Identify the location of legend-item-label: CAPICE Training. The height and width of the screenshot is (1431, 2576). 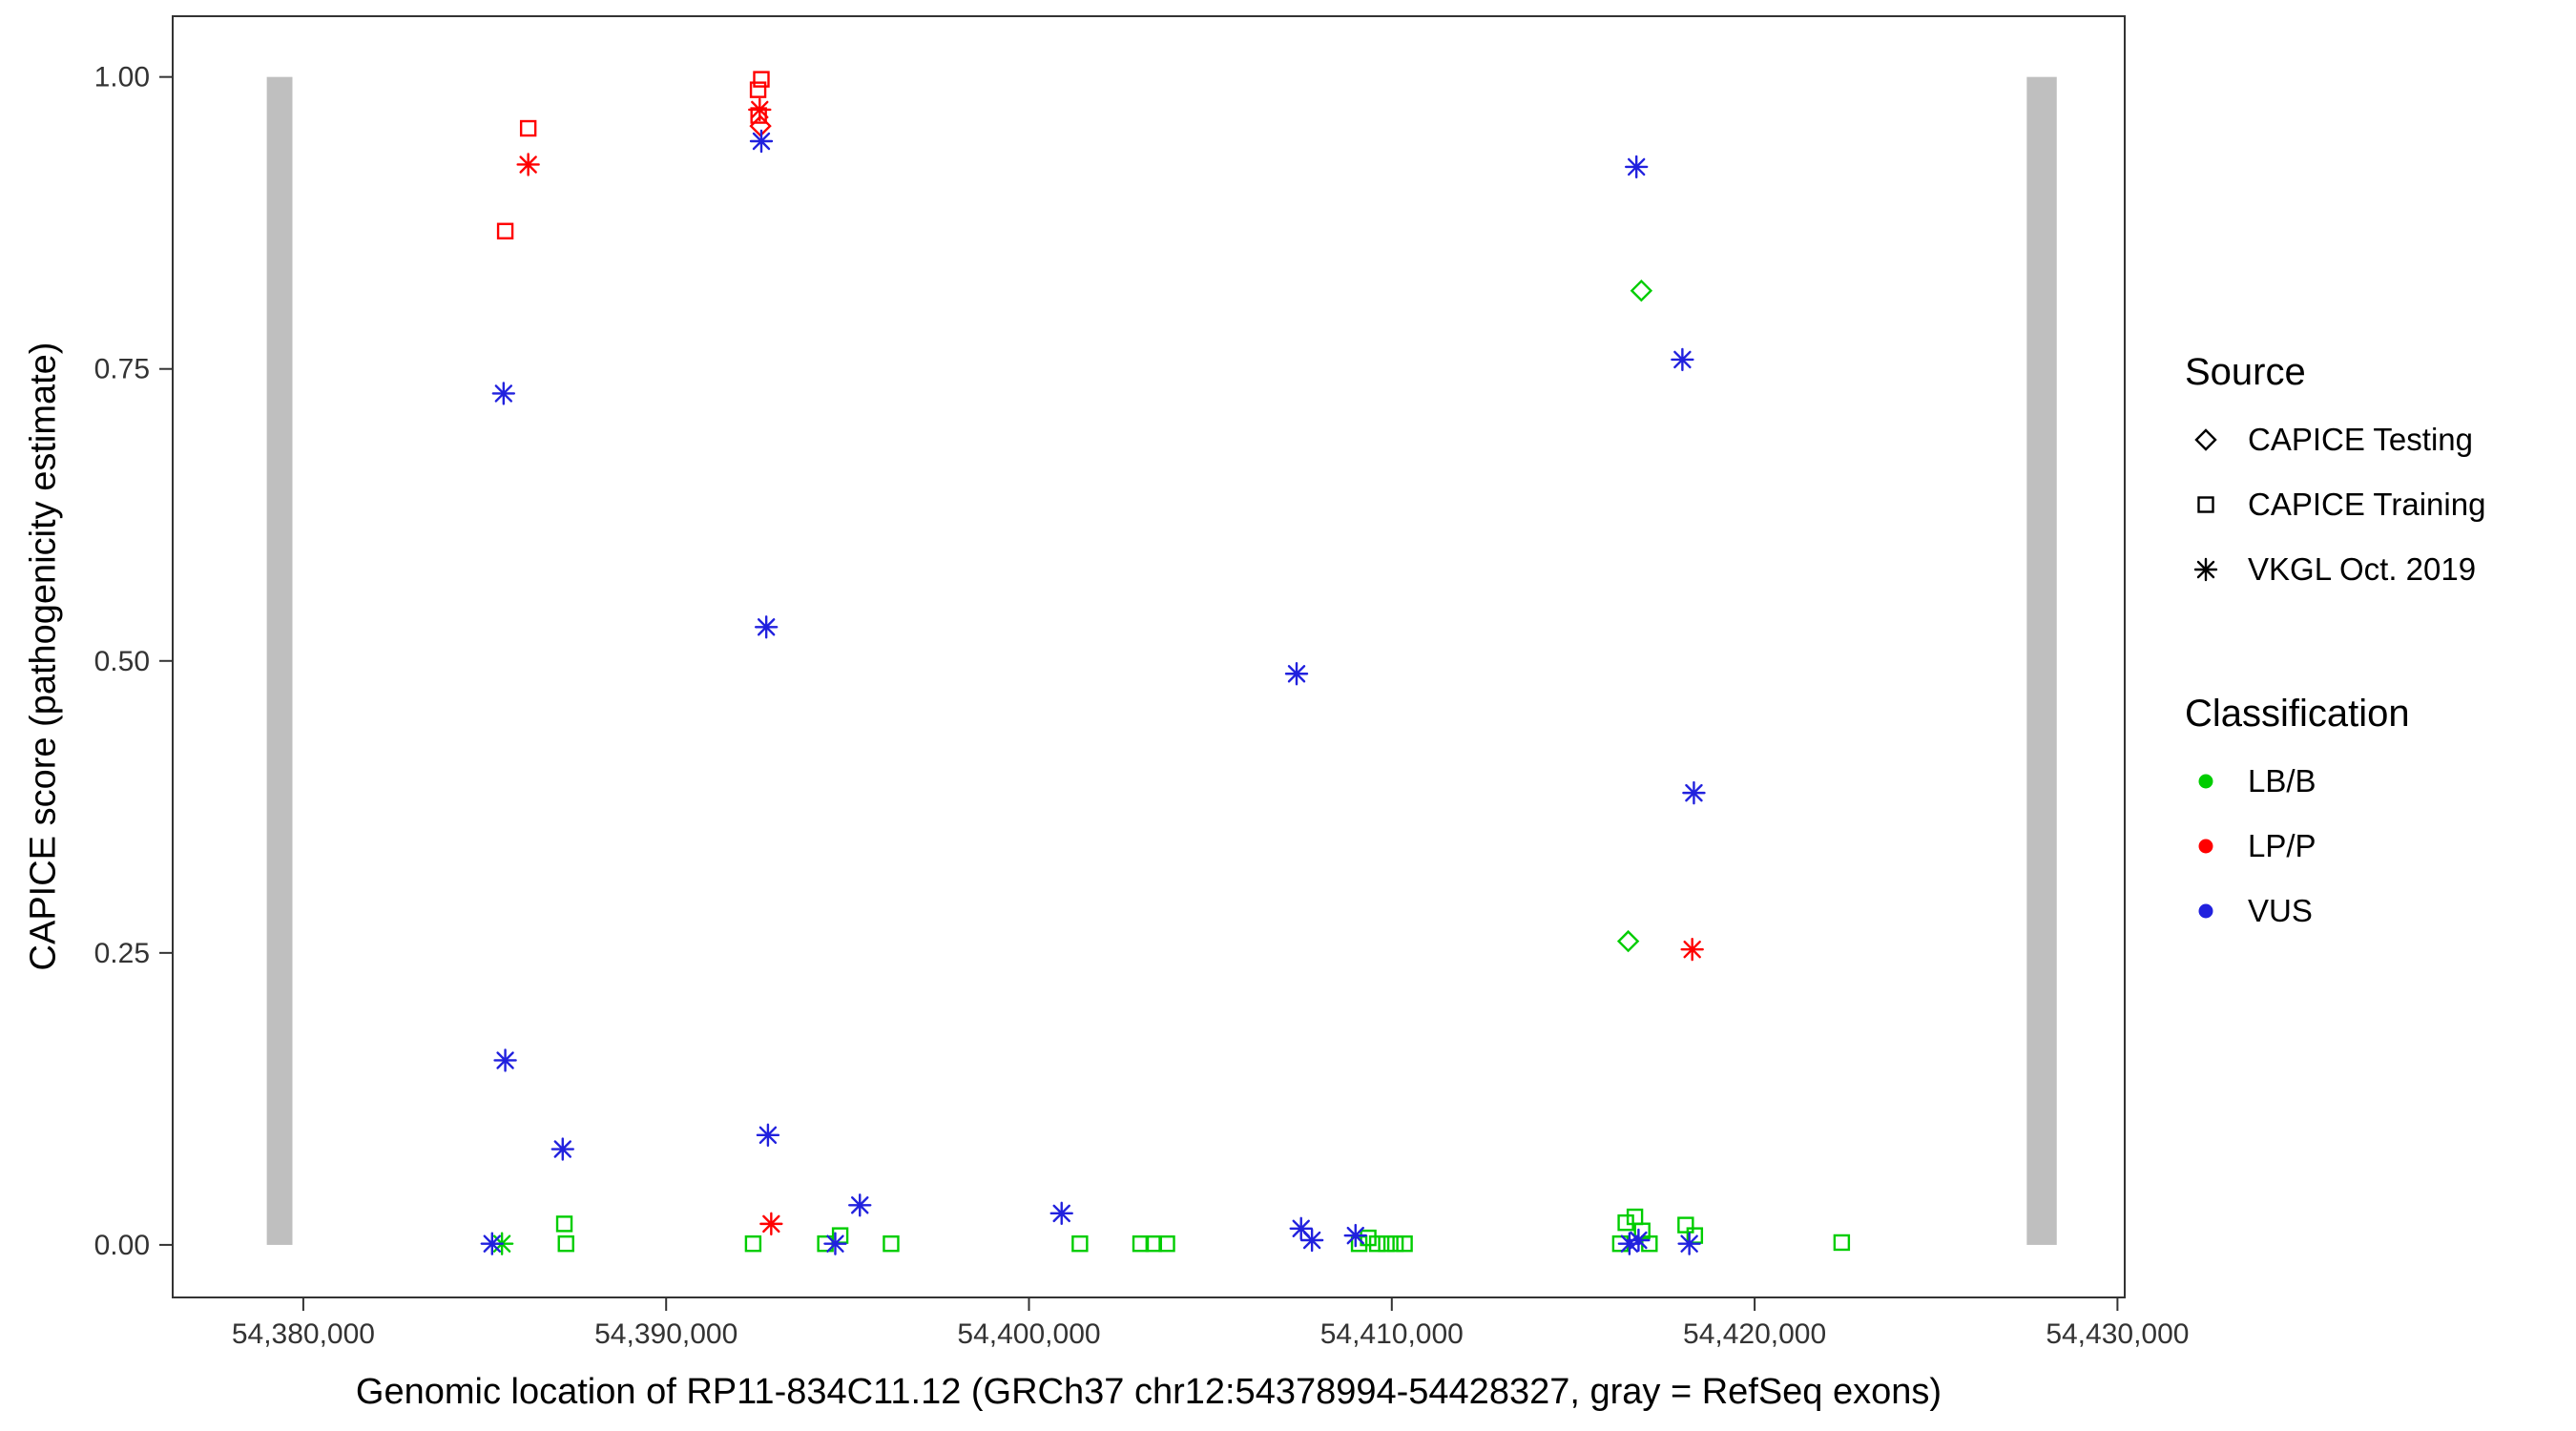
(2367, 504).